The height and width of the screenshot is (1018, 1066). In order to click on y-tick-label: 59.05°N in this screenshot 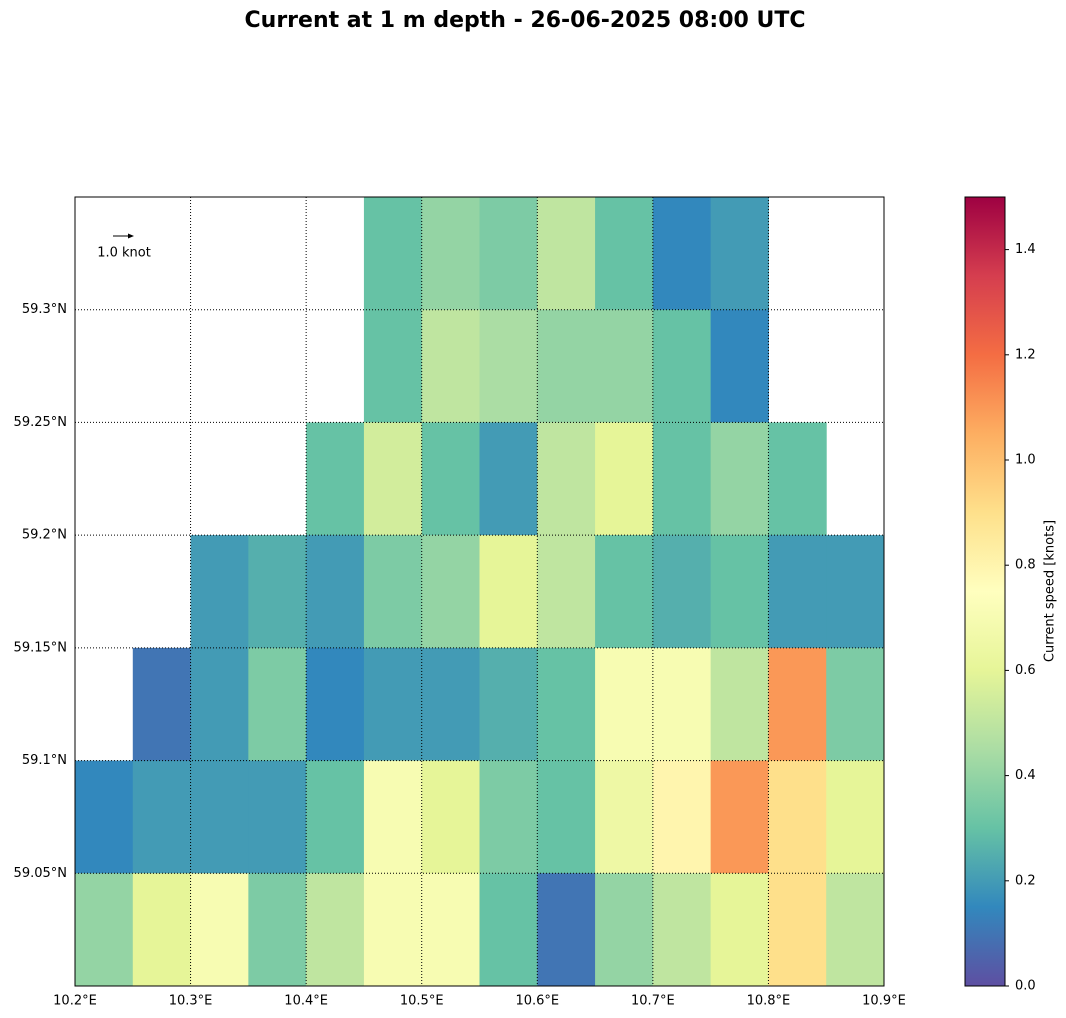, I will do `click(40, 873)`.